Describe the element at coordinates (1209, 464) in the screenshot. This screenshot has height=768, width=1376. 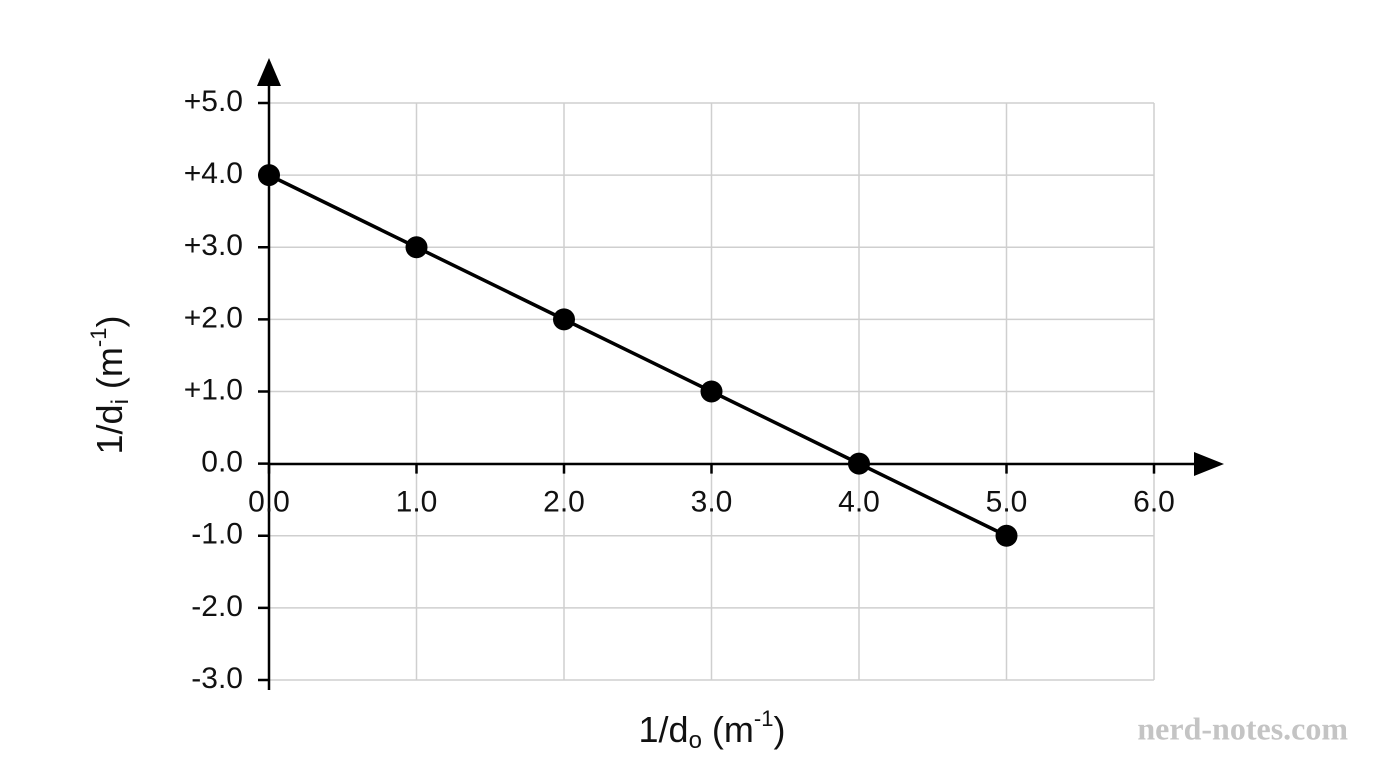
I see `x-axis-arrow` at that location.